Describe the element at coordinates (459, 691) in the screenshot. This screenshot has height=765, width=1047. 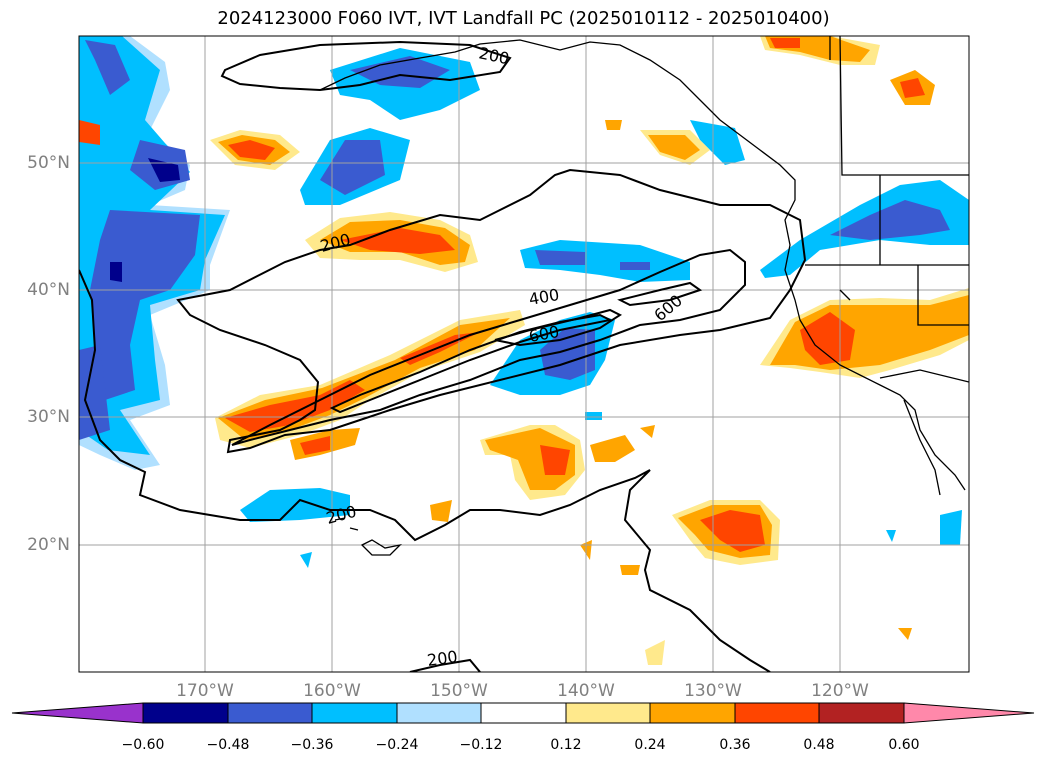
I see `lon-label-150w: 150°W` at that location.